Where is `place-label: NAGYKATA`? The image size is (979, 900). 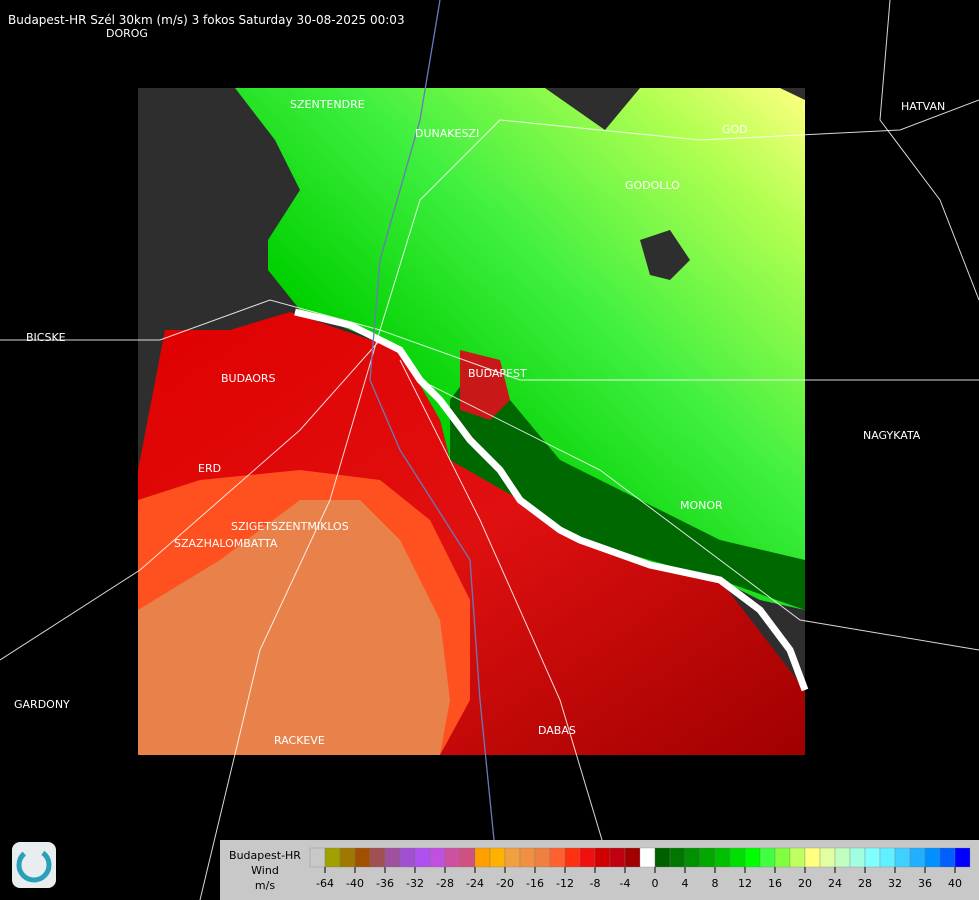
place-label: NAGYKATA is located at coordinates (892, 435).